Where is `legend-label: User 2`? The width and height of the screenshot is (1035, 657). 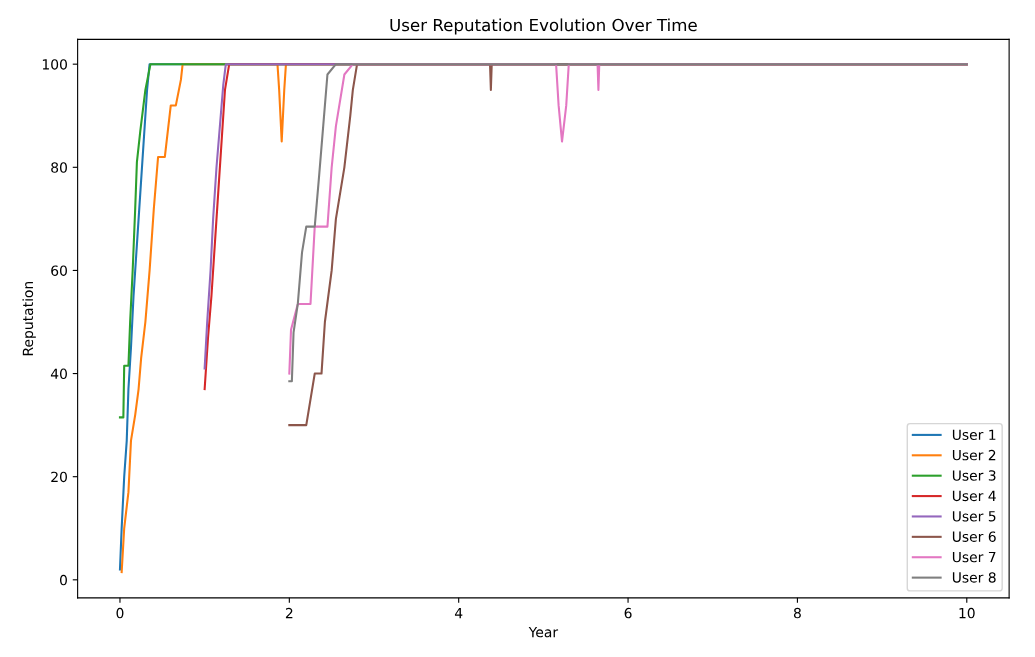 legend-label: User 2 is located at coordinates (974, 455).